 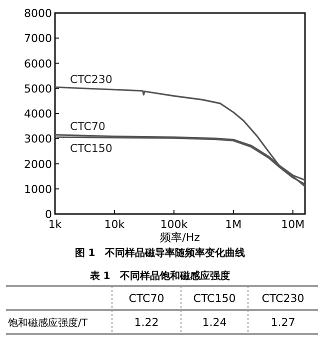 I want to click on y-tick-label: 5000, so click(x=38, y=89).